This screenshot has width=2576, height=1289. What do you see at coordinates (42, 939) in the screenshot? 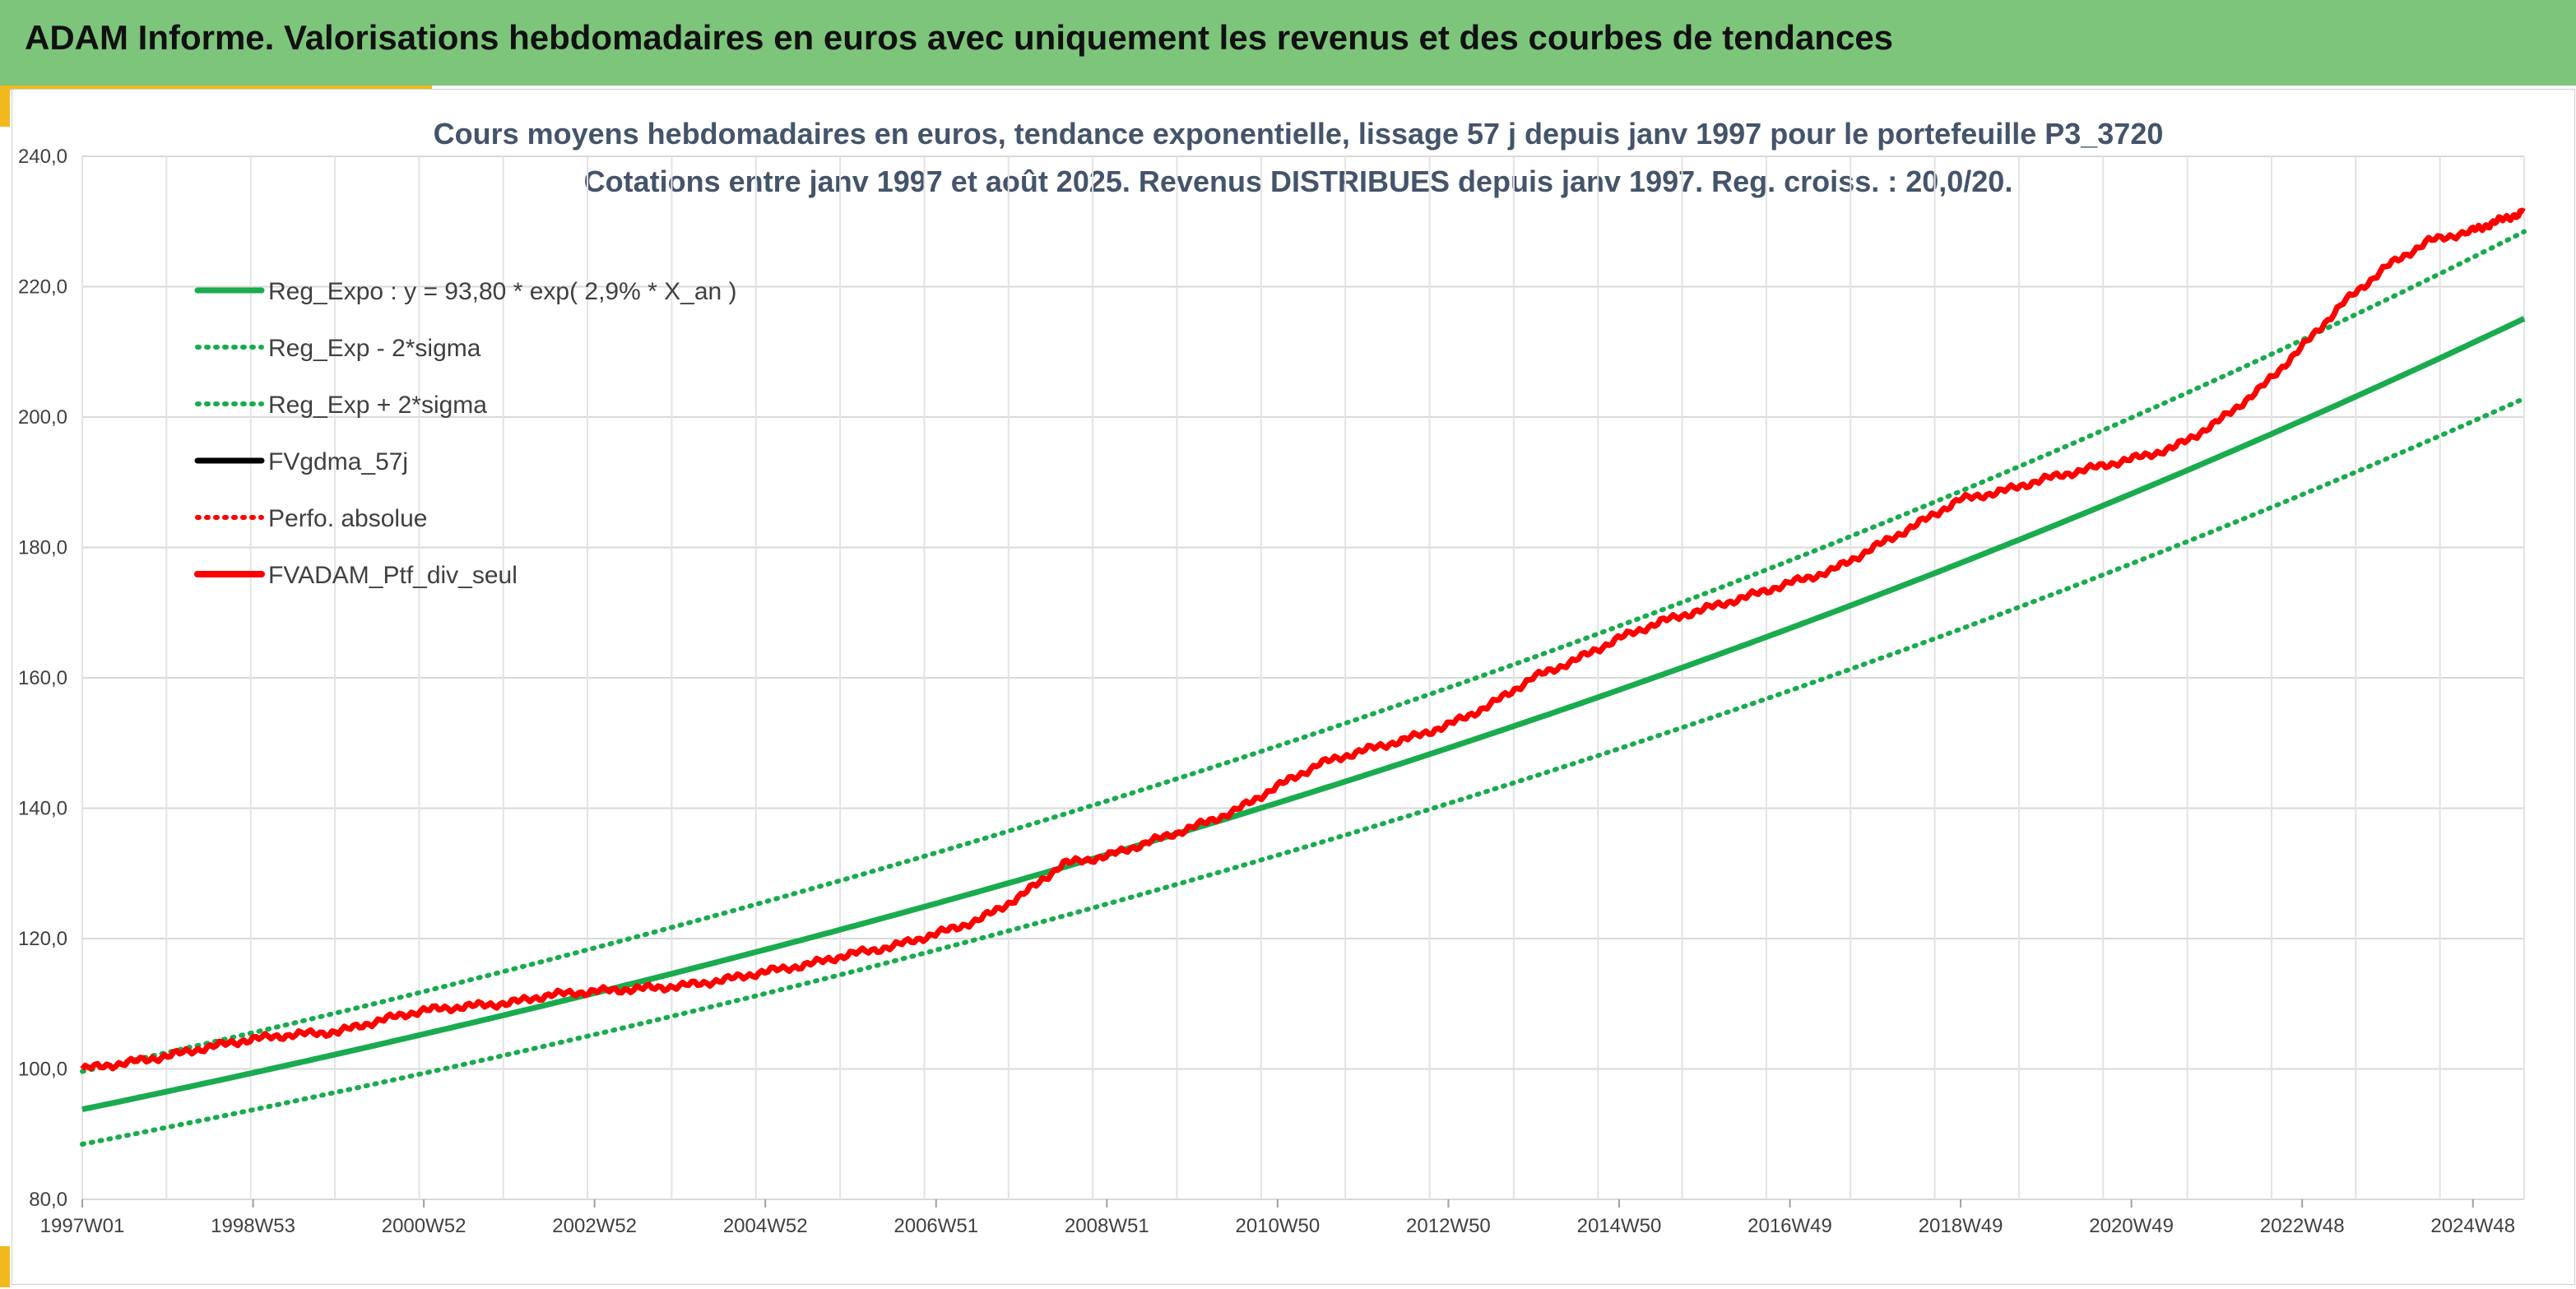
I see `y-tick-label: 120,0` at bounding box center [42, 939].